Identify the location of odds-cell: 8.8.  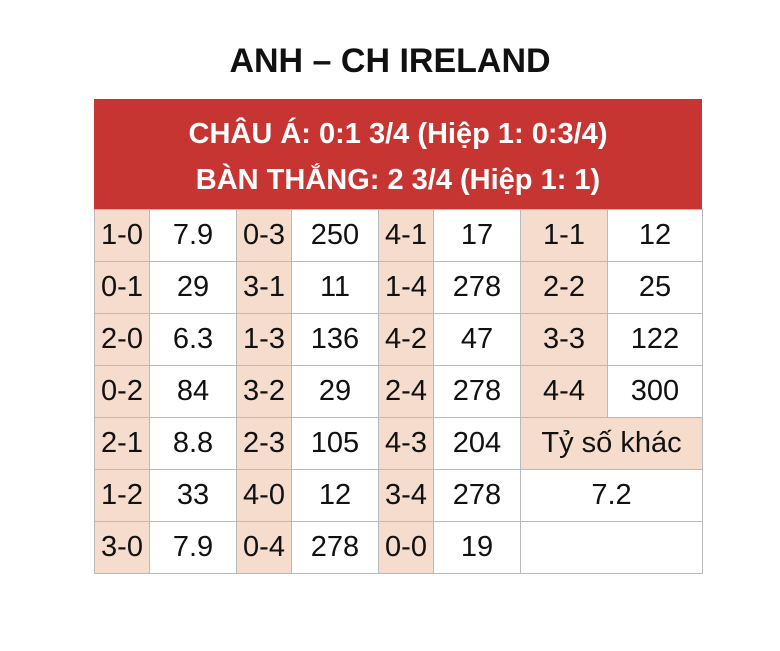
(193, 443).